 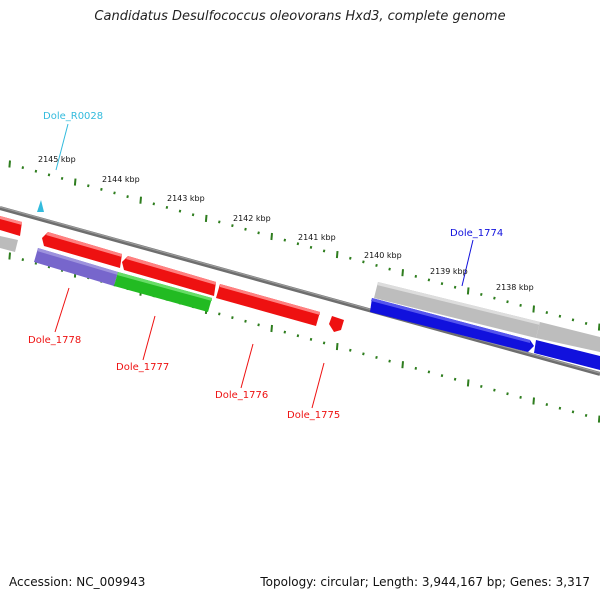 I want to click on gene-dole-1778-purple-hl, so click(x=77, y=261).